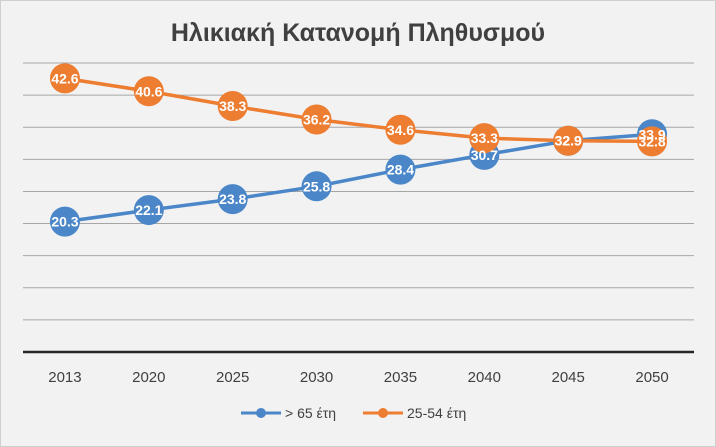 The image size is (716, 447). What do you see at coordinates (484, 377) in the screenshot?
I see `x-tick-label: 2040` at bounding box center [484, 377].